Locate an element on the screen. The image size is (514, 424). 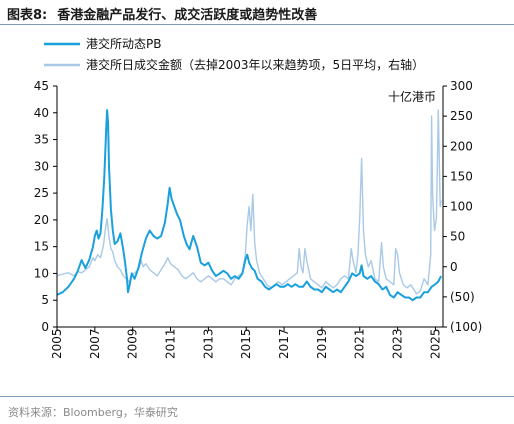
x-tick-label: 2023 is located at coordinates (398, 343).